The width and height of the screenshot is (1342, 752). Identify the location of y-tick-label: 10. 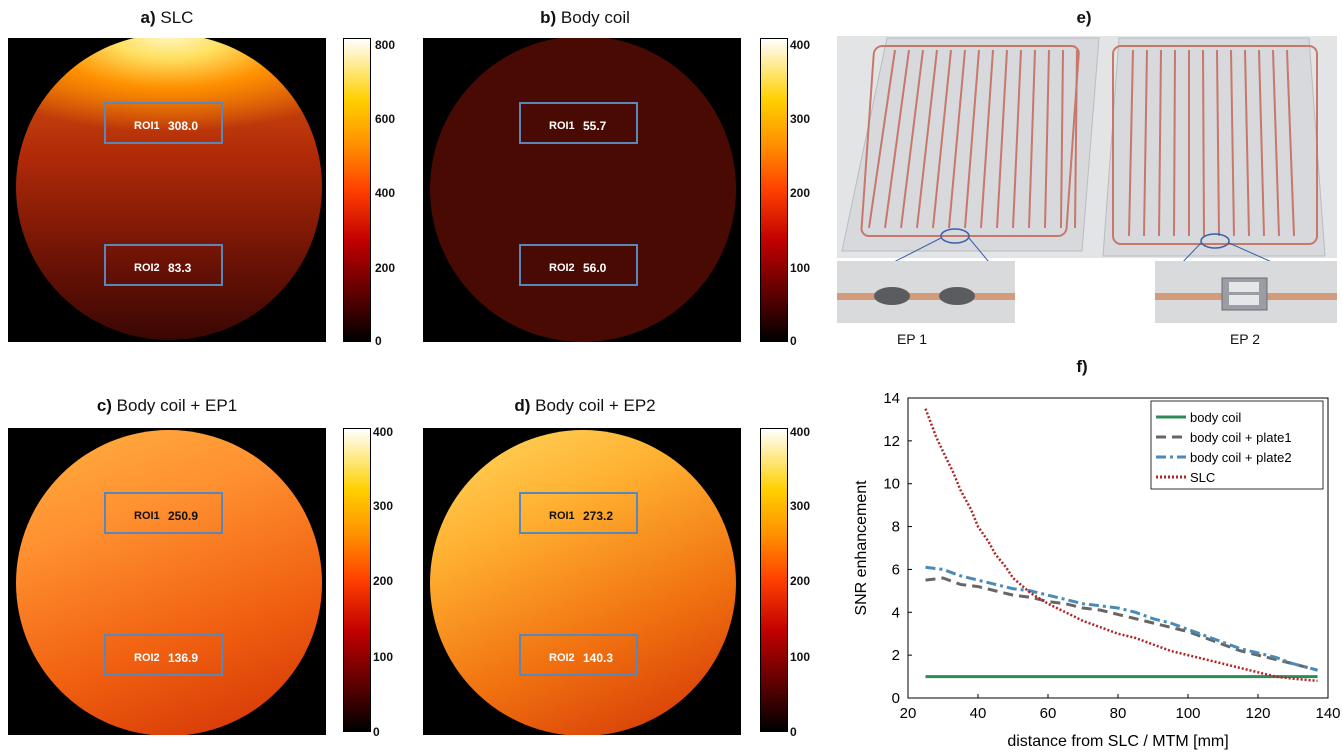
(891, 484).